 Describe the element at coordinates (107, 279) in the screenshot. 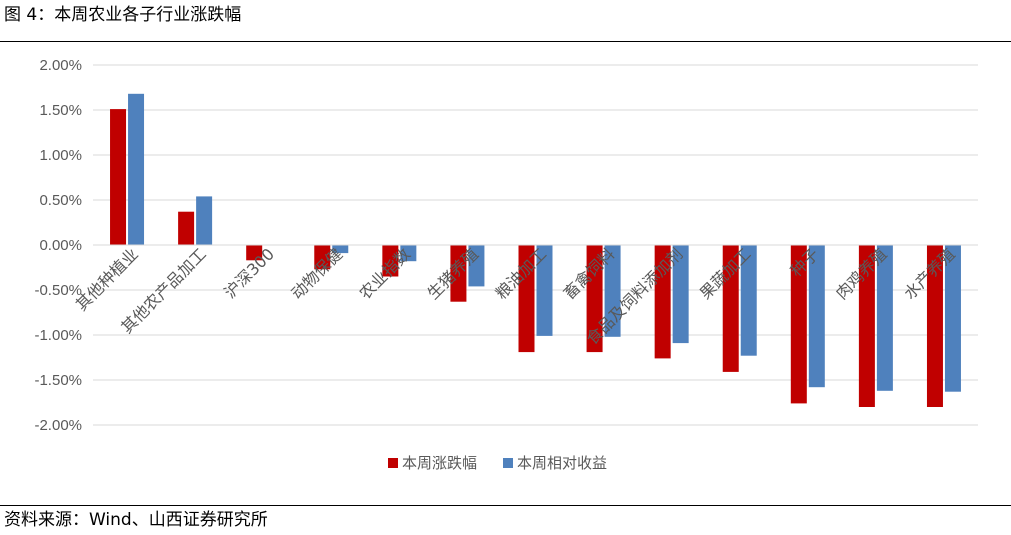

I see `category-label: 其他种植业` at that location.